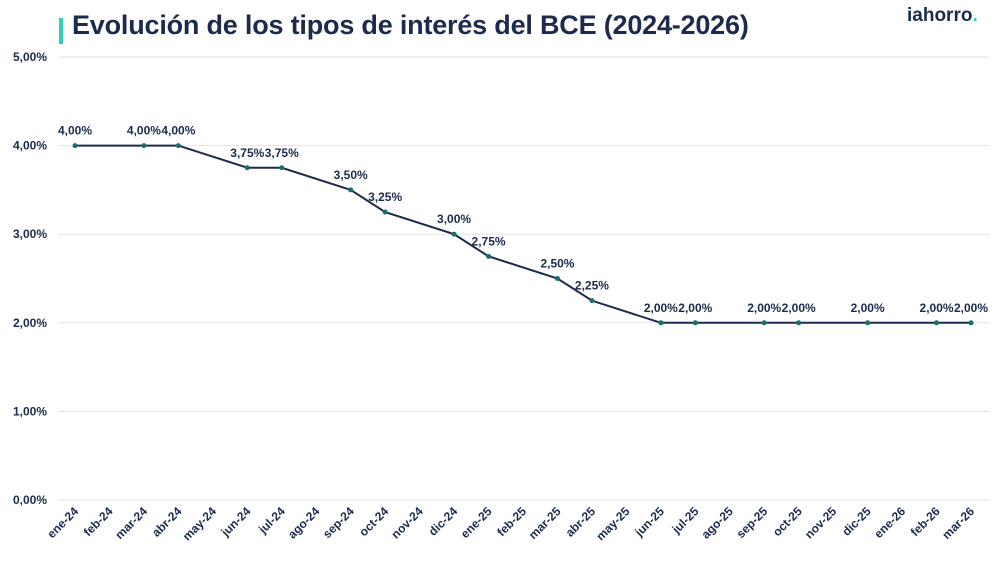 This screenshot has width=1000, height=562. I want to click on x-tick-label: ago-25, so click(717, 522).